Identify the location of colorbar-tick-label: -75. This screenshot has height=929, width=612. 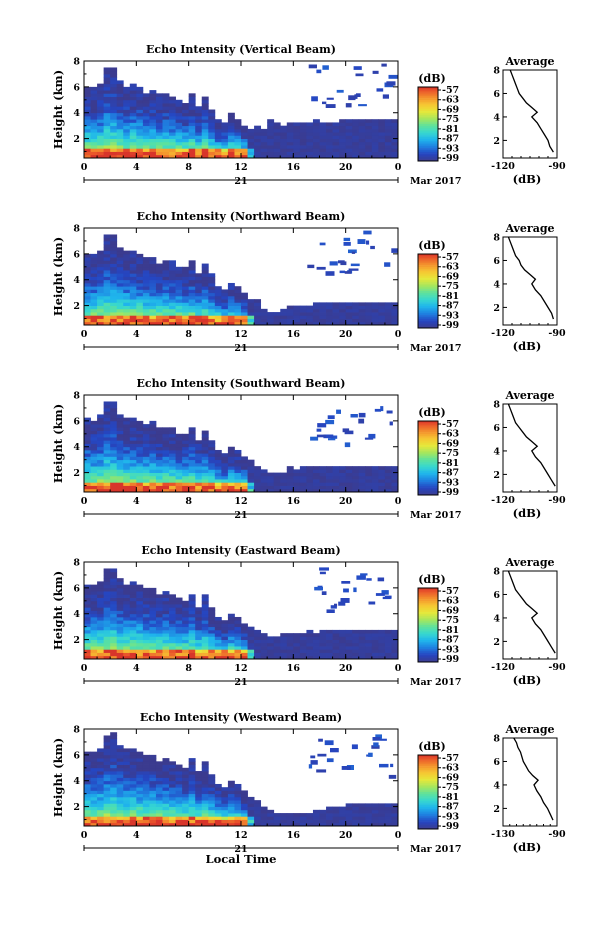
(450, 286).